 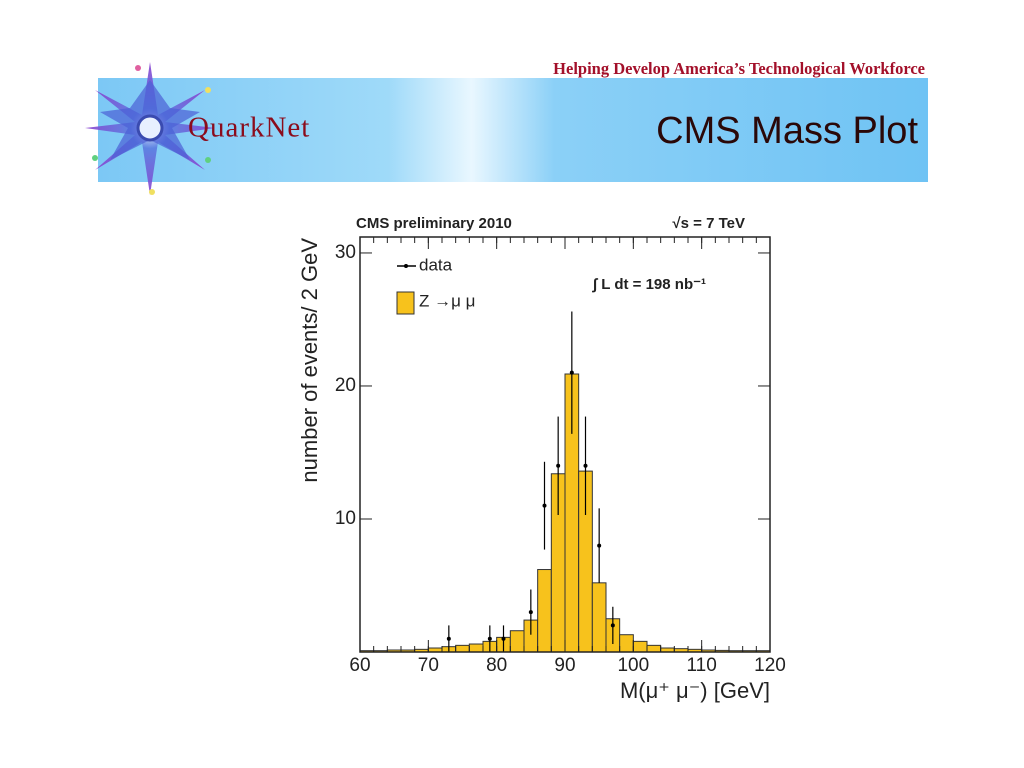 What do you see at coordinates (428, 665) in the screenshot?
I see `x-tick-label: 70` at bounding box center [428, 665].